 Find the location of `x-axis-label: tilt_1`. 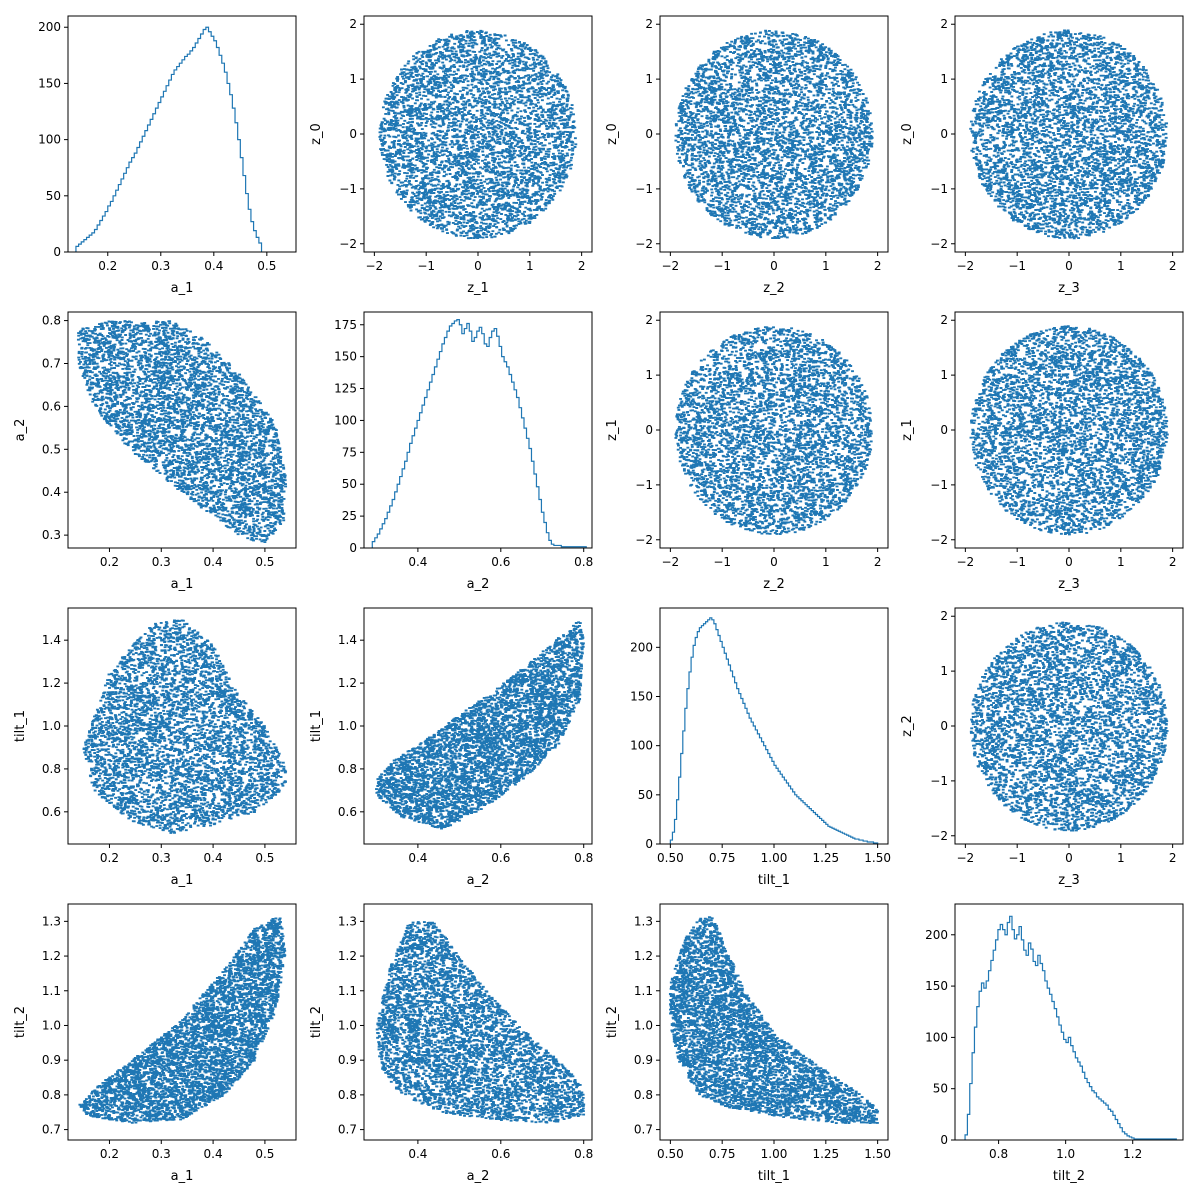

x-axis-label: tilt_1 is located at coordinates (774, 880).